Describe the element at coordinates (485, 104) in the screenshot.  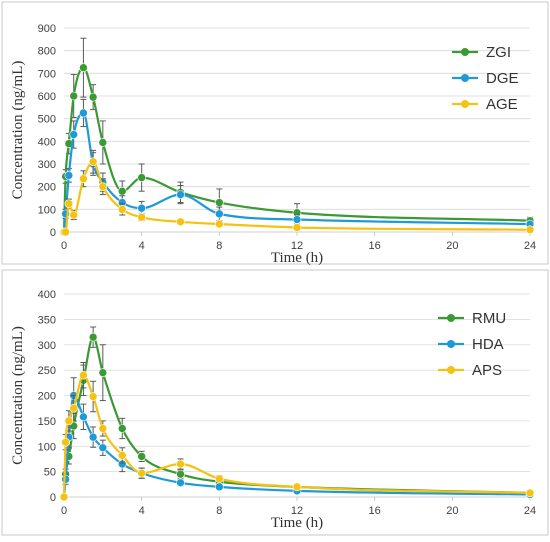
I see `legend-entry-age: AGE` at that location.